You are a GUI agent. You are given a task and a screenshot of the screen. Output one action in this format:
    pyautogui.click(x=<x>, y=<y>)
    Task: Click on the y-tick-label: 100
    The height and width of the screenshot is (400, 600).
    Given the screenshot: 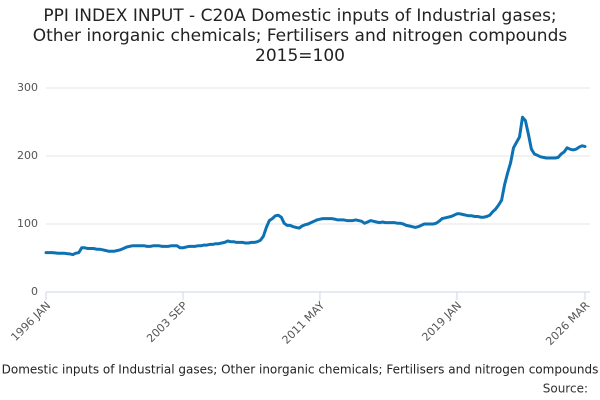 What is the action you would take?
    pyautogui.click(x=27, y=223)
    